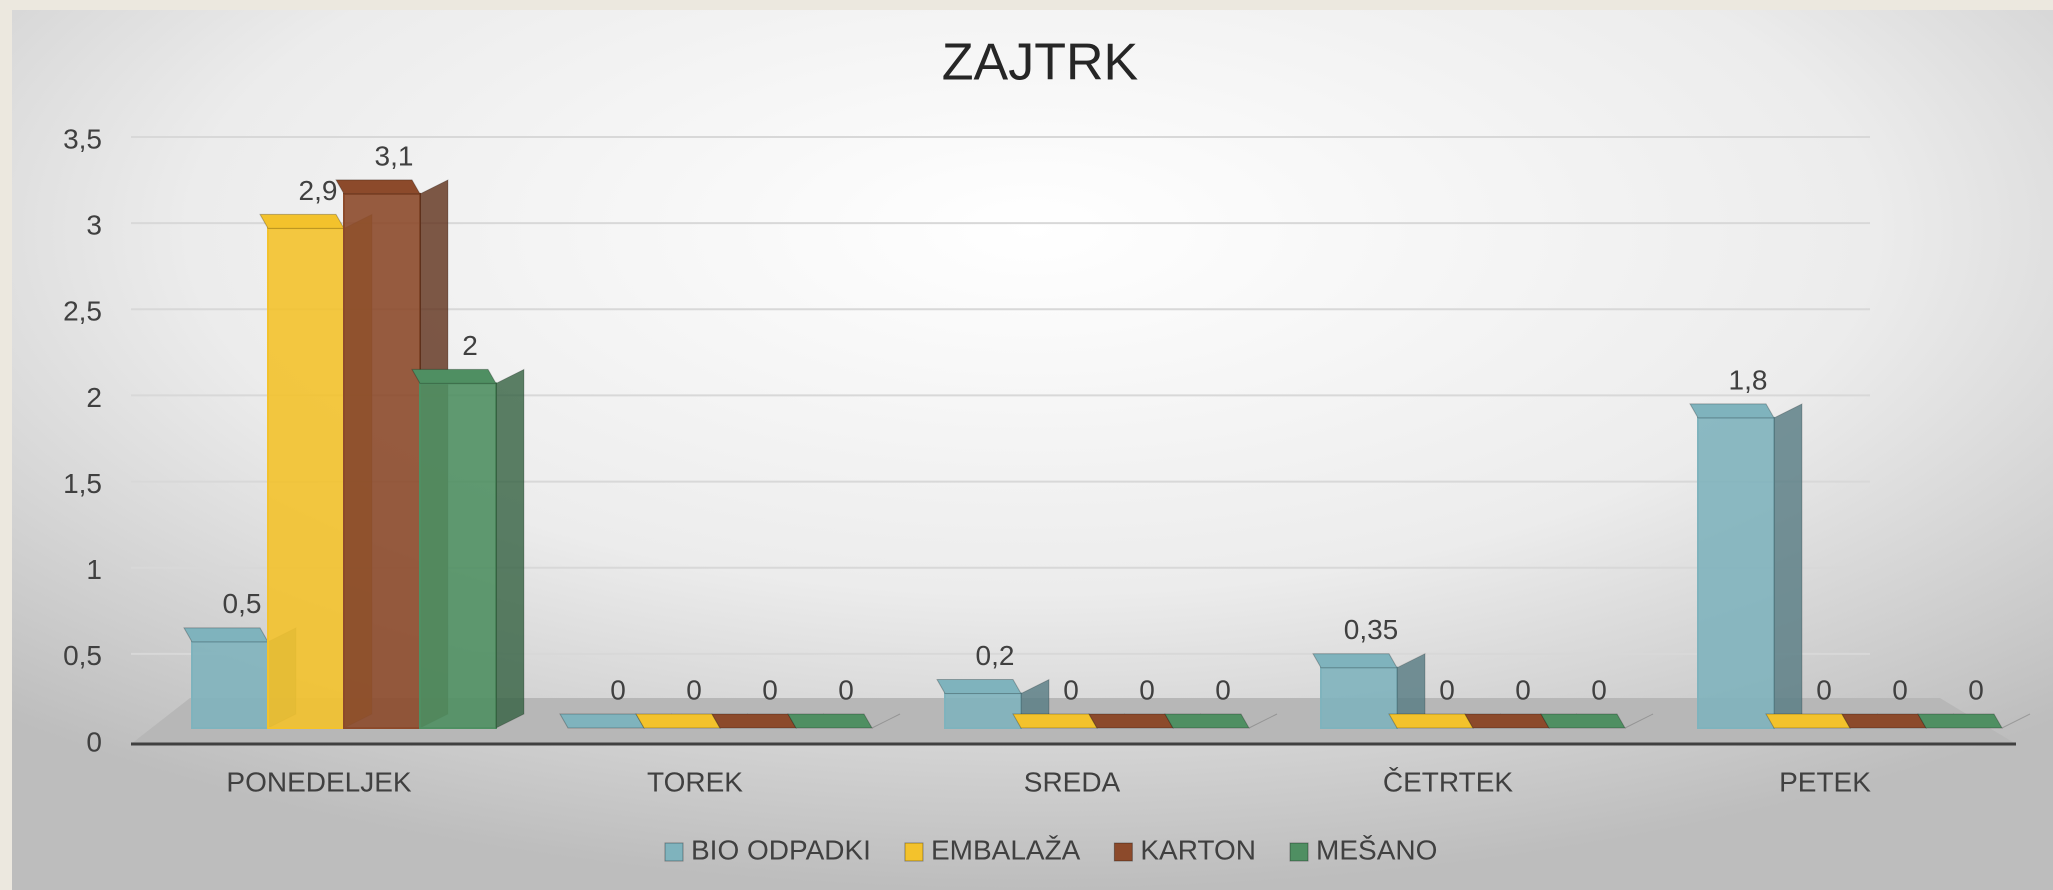 This screenshot has width=2053, height=890. What do you see at coordinates (1376, 849) in the screenshot?
I see `legend-label: MEŠANO` at bounding box center [1376, 849].